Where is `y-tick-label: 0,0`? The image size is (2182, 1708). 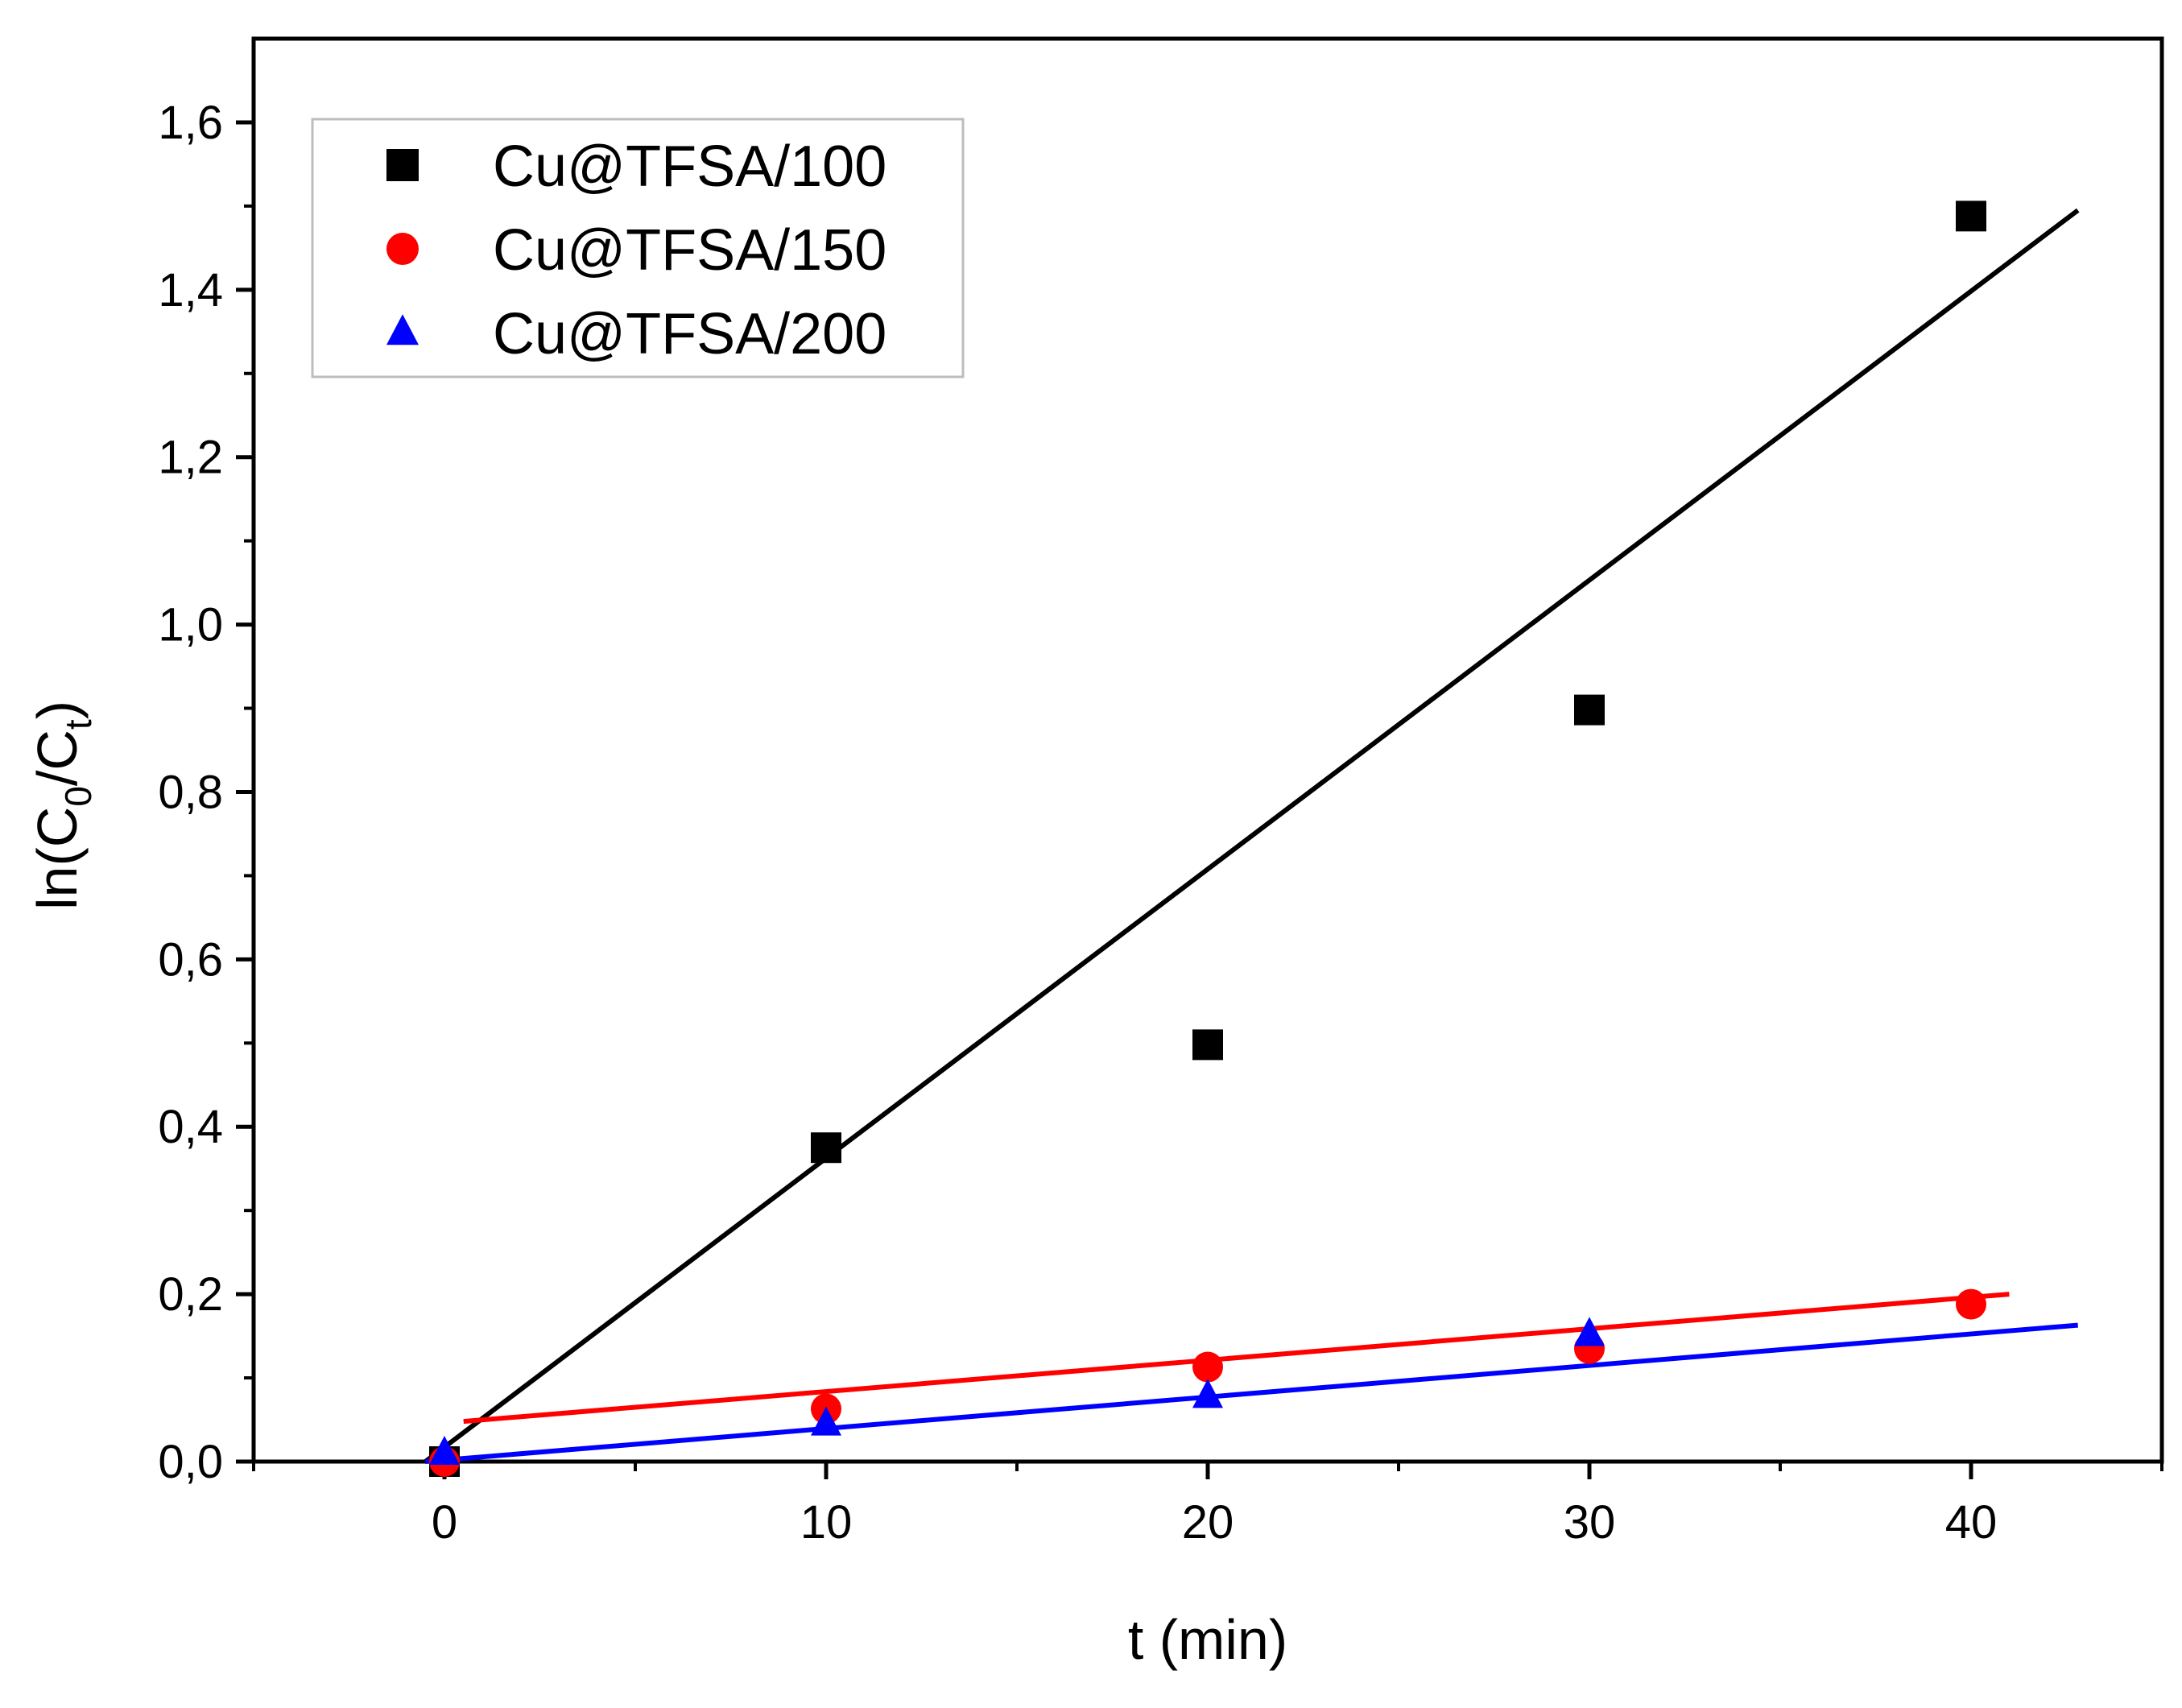
y-tick-label: 0,0 is located at coordinates (190, 1462).